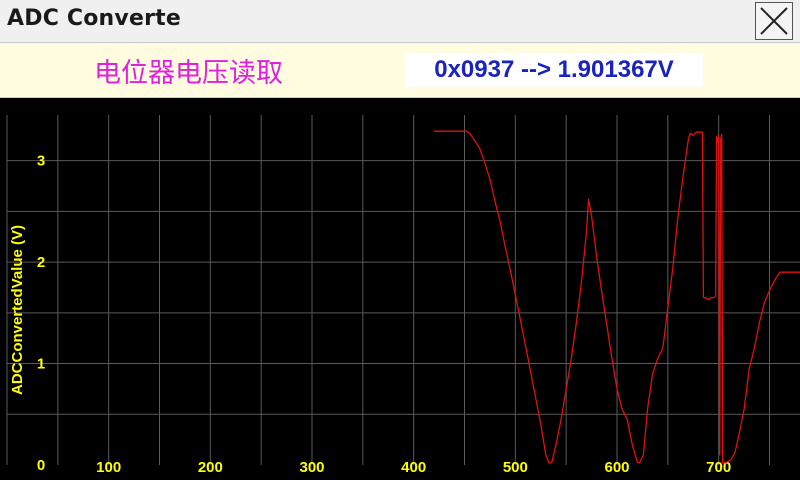  I want to click on y-axis-label: ADCConvertedValue (V), so click(17, 310).